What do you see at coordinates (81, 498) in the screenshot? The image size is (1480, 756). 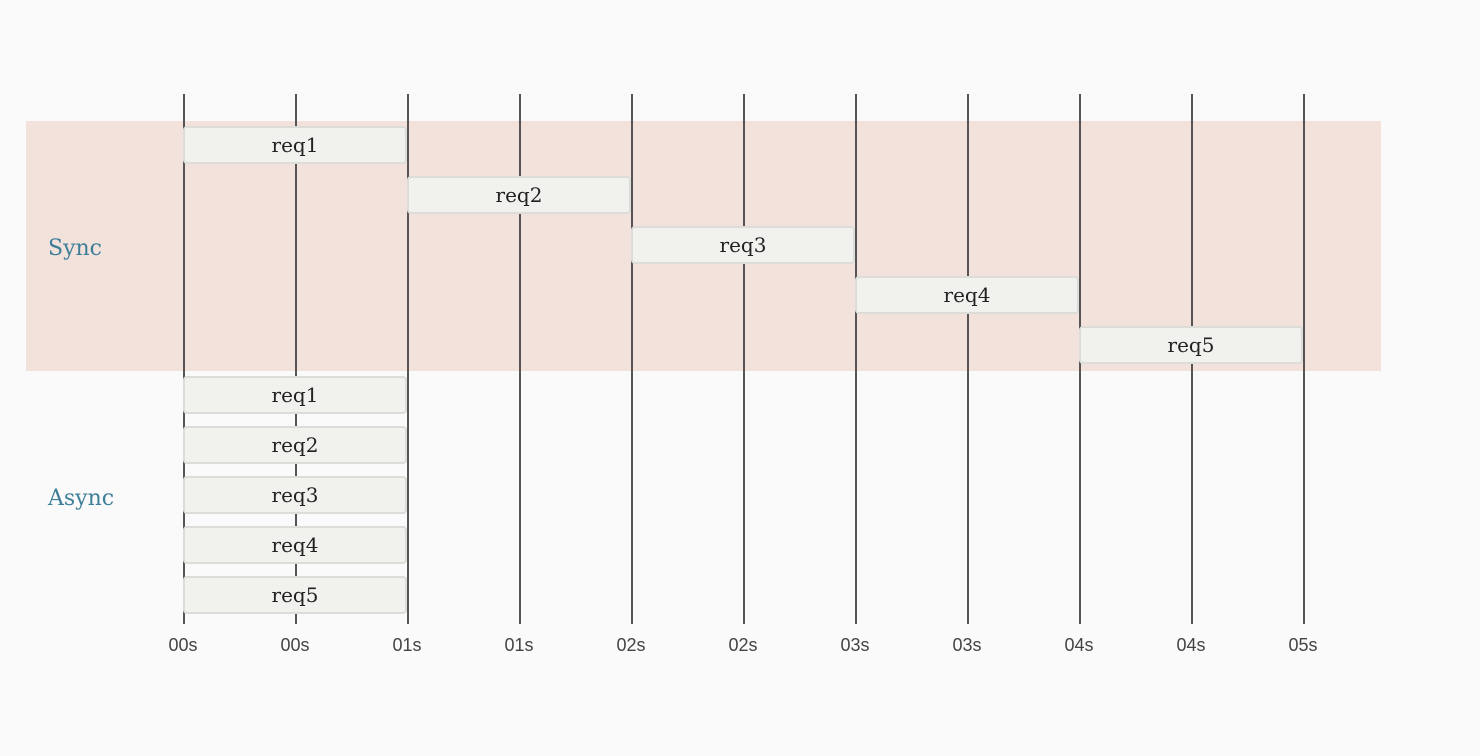 I see `async-lane-label: Async` at bounding box center [81, 498].